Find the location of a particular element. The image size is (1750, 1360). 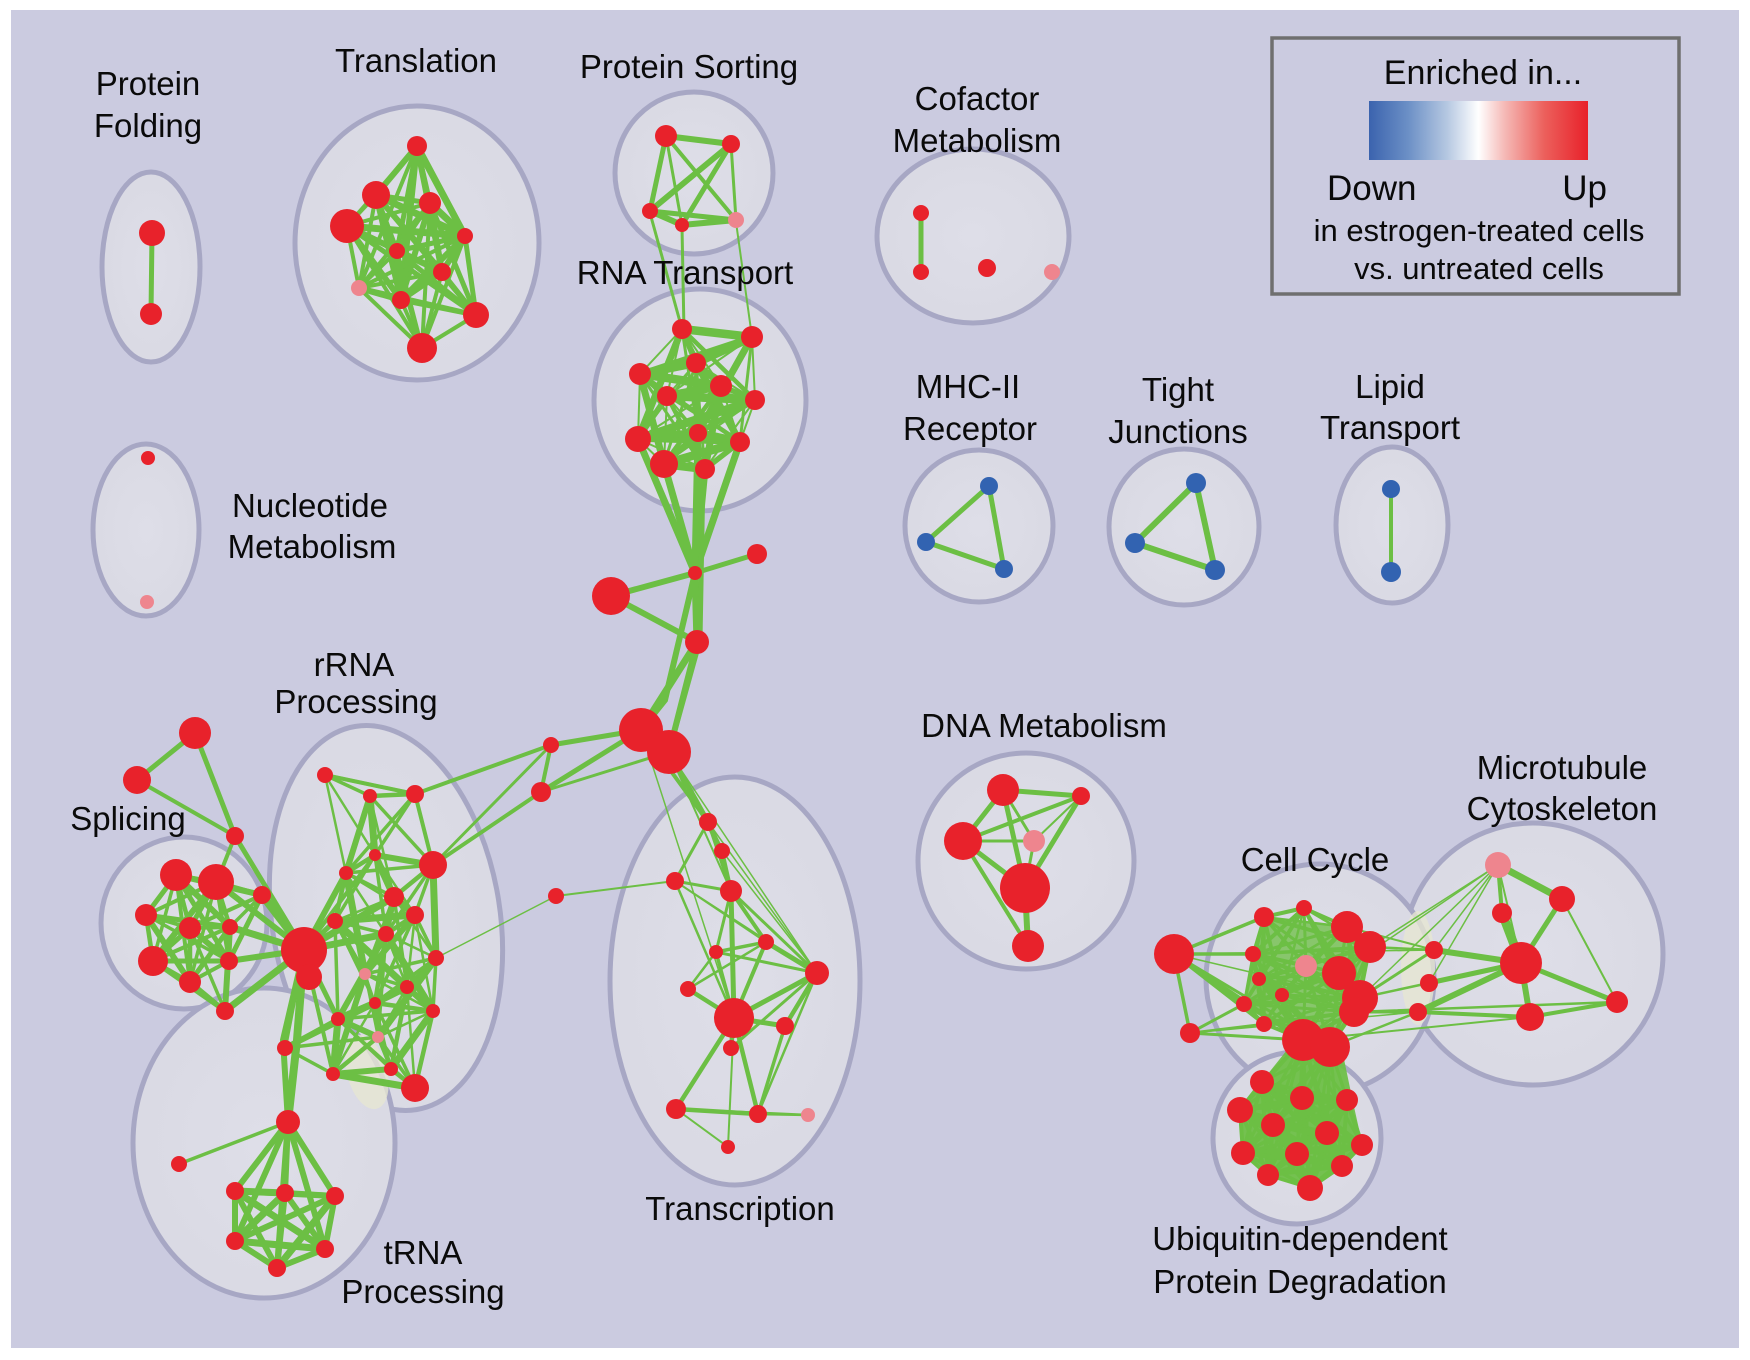

svg-text: Lipid is located at coordinates (1390, 386).